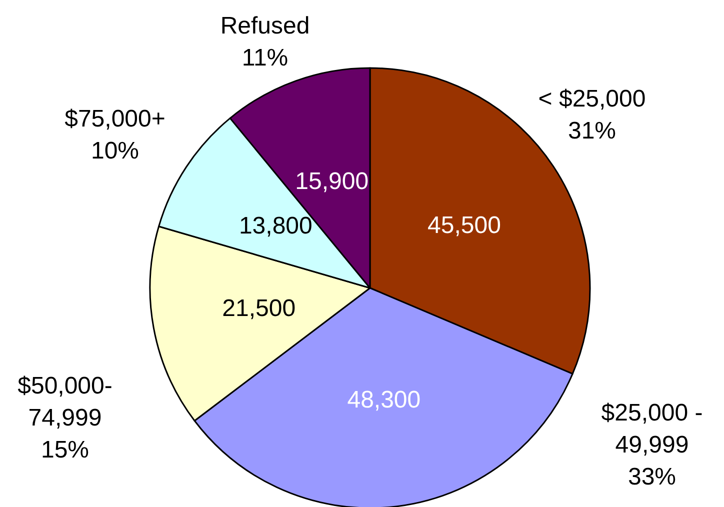 The width and height of the screenshot is (724, 507). Describe the element at coordinates (332, 182) in the screenshot. I see `data-label: 15,900` at that location.